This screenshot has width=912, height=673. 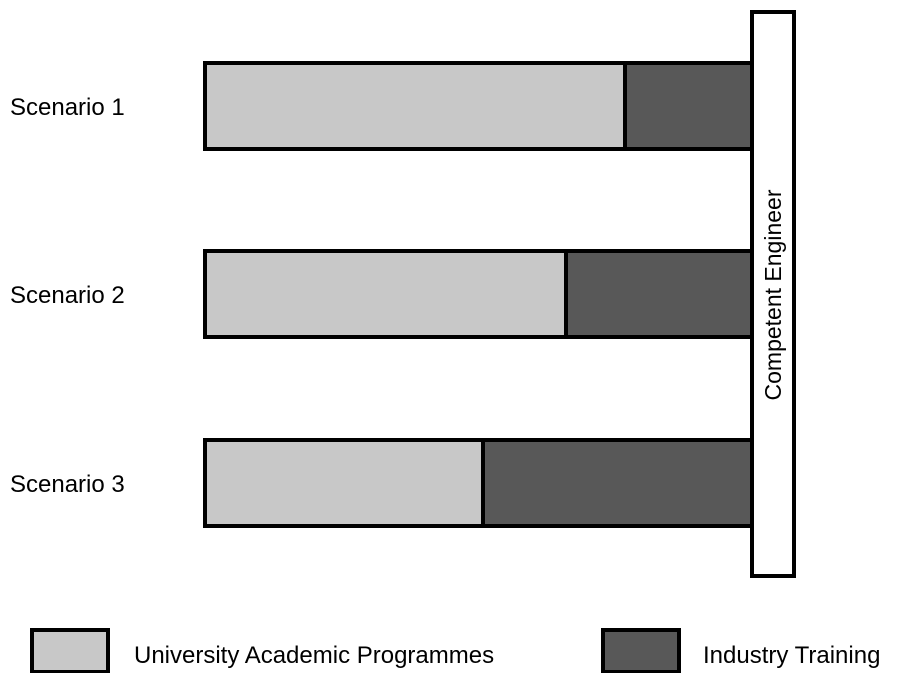 I want to click on goal-bar, so click(x=773, y=294).